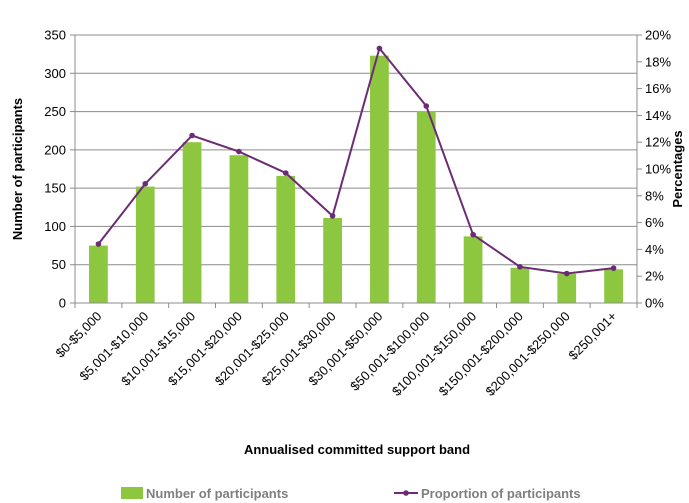 This screenshot has height=503, width=689. Describe the element at coordinates (654, 222) in the screenshot. I see `y2-tick-label: 6%` at that location.